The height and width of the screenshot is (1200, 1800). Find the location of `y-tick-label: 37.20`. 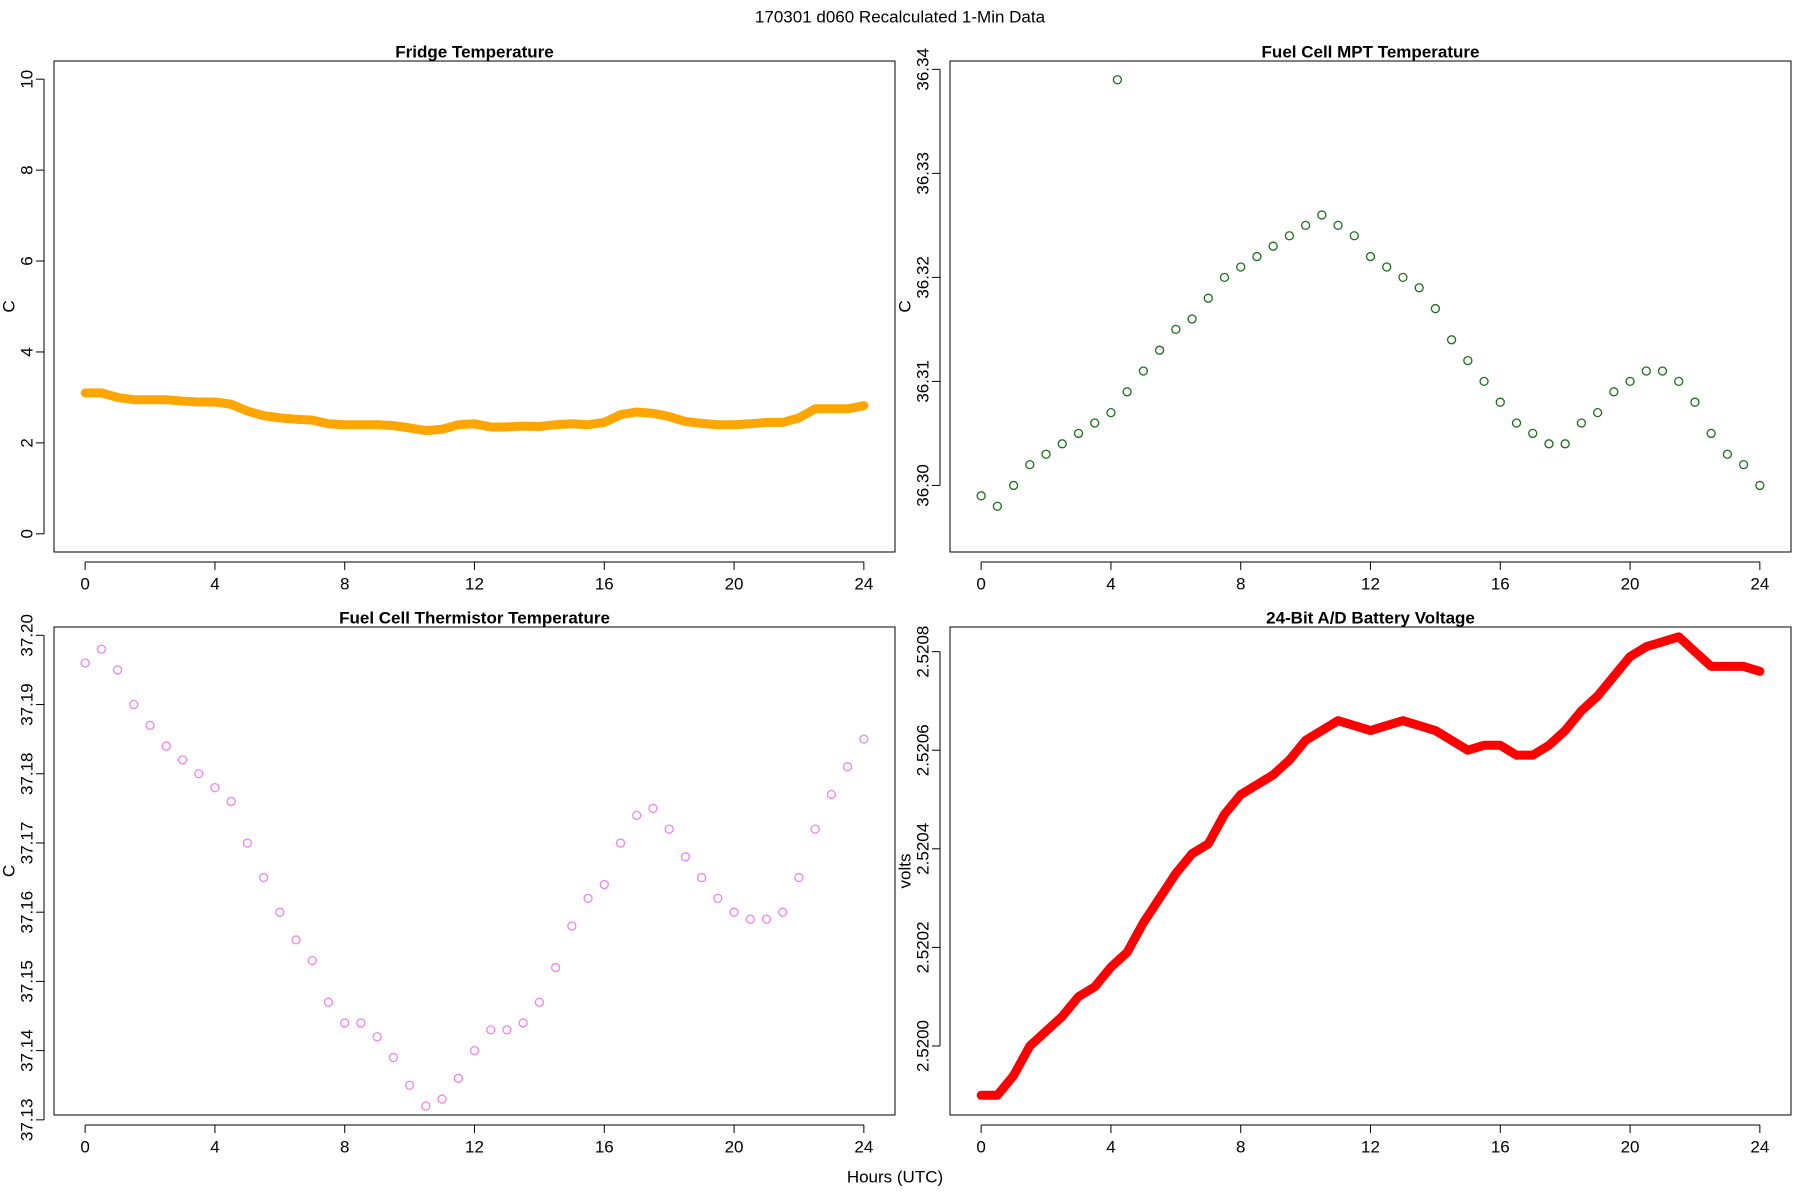

y-tick-label: 37.20 is located at coordinates (26, 635).